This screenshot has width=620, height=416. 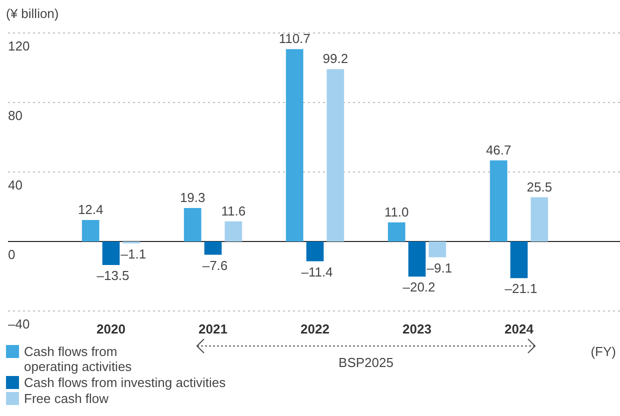 What do you see at coordinates (335, 58) in the screenshot?
I see `data-label: 99.2` at bounding box center [335, 58].